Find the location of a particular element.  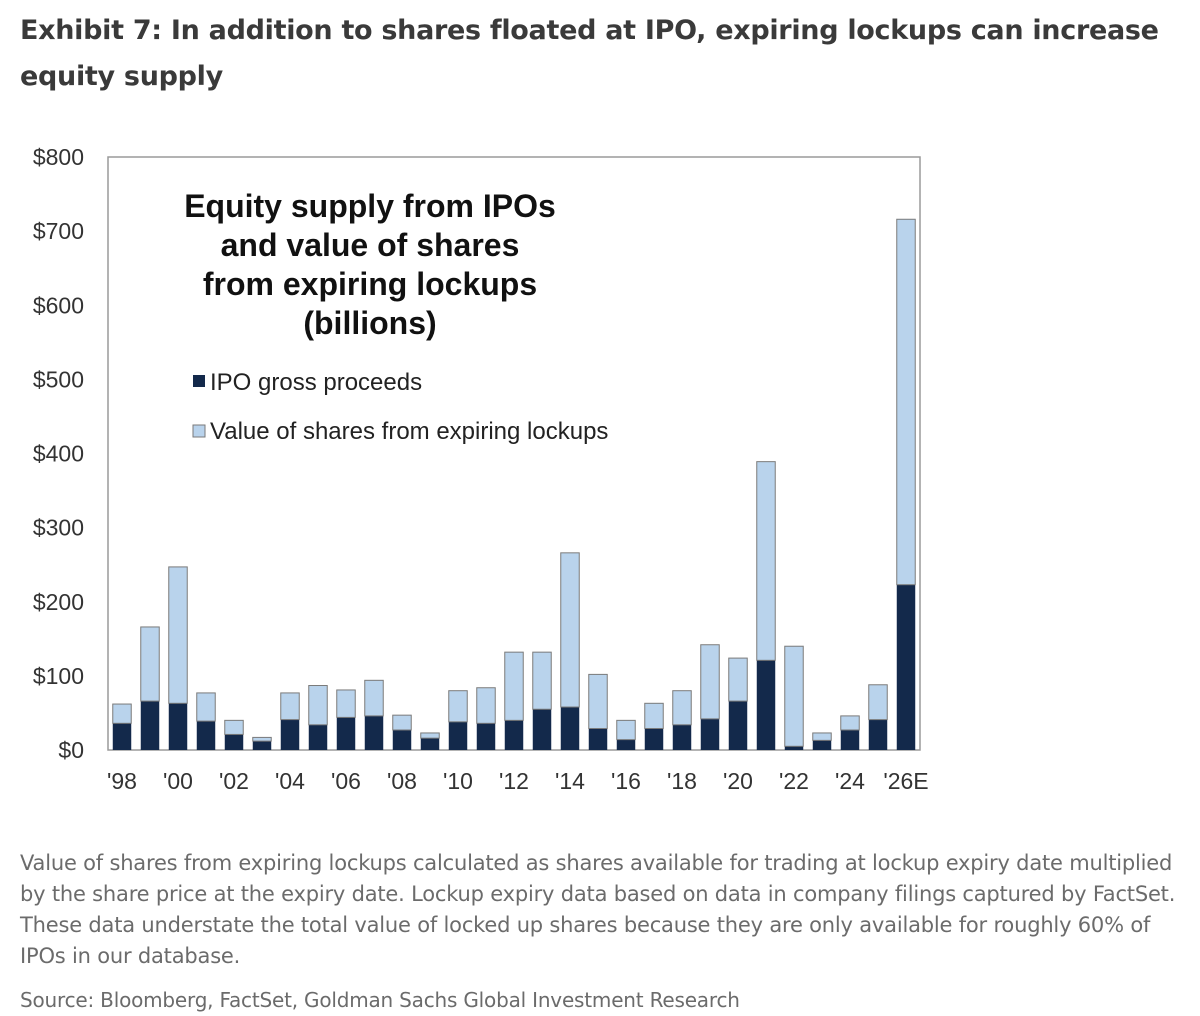

bar-ipo-2021 is located at coordinates (766, 705).